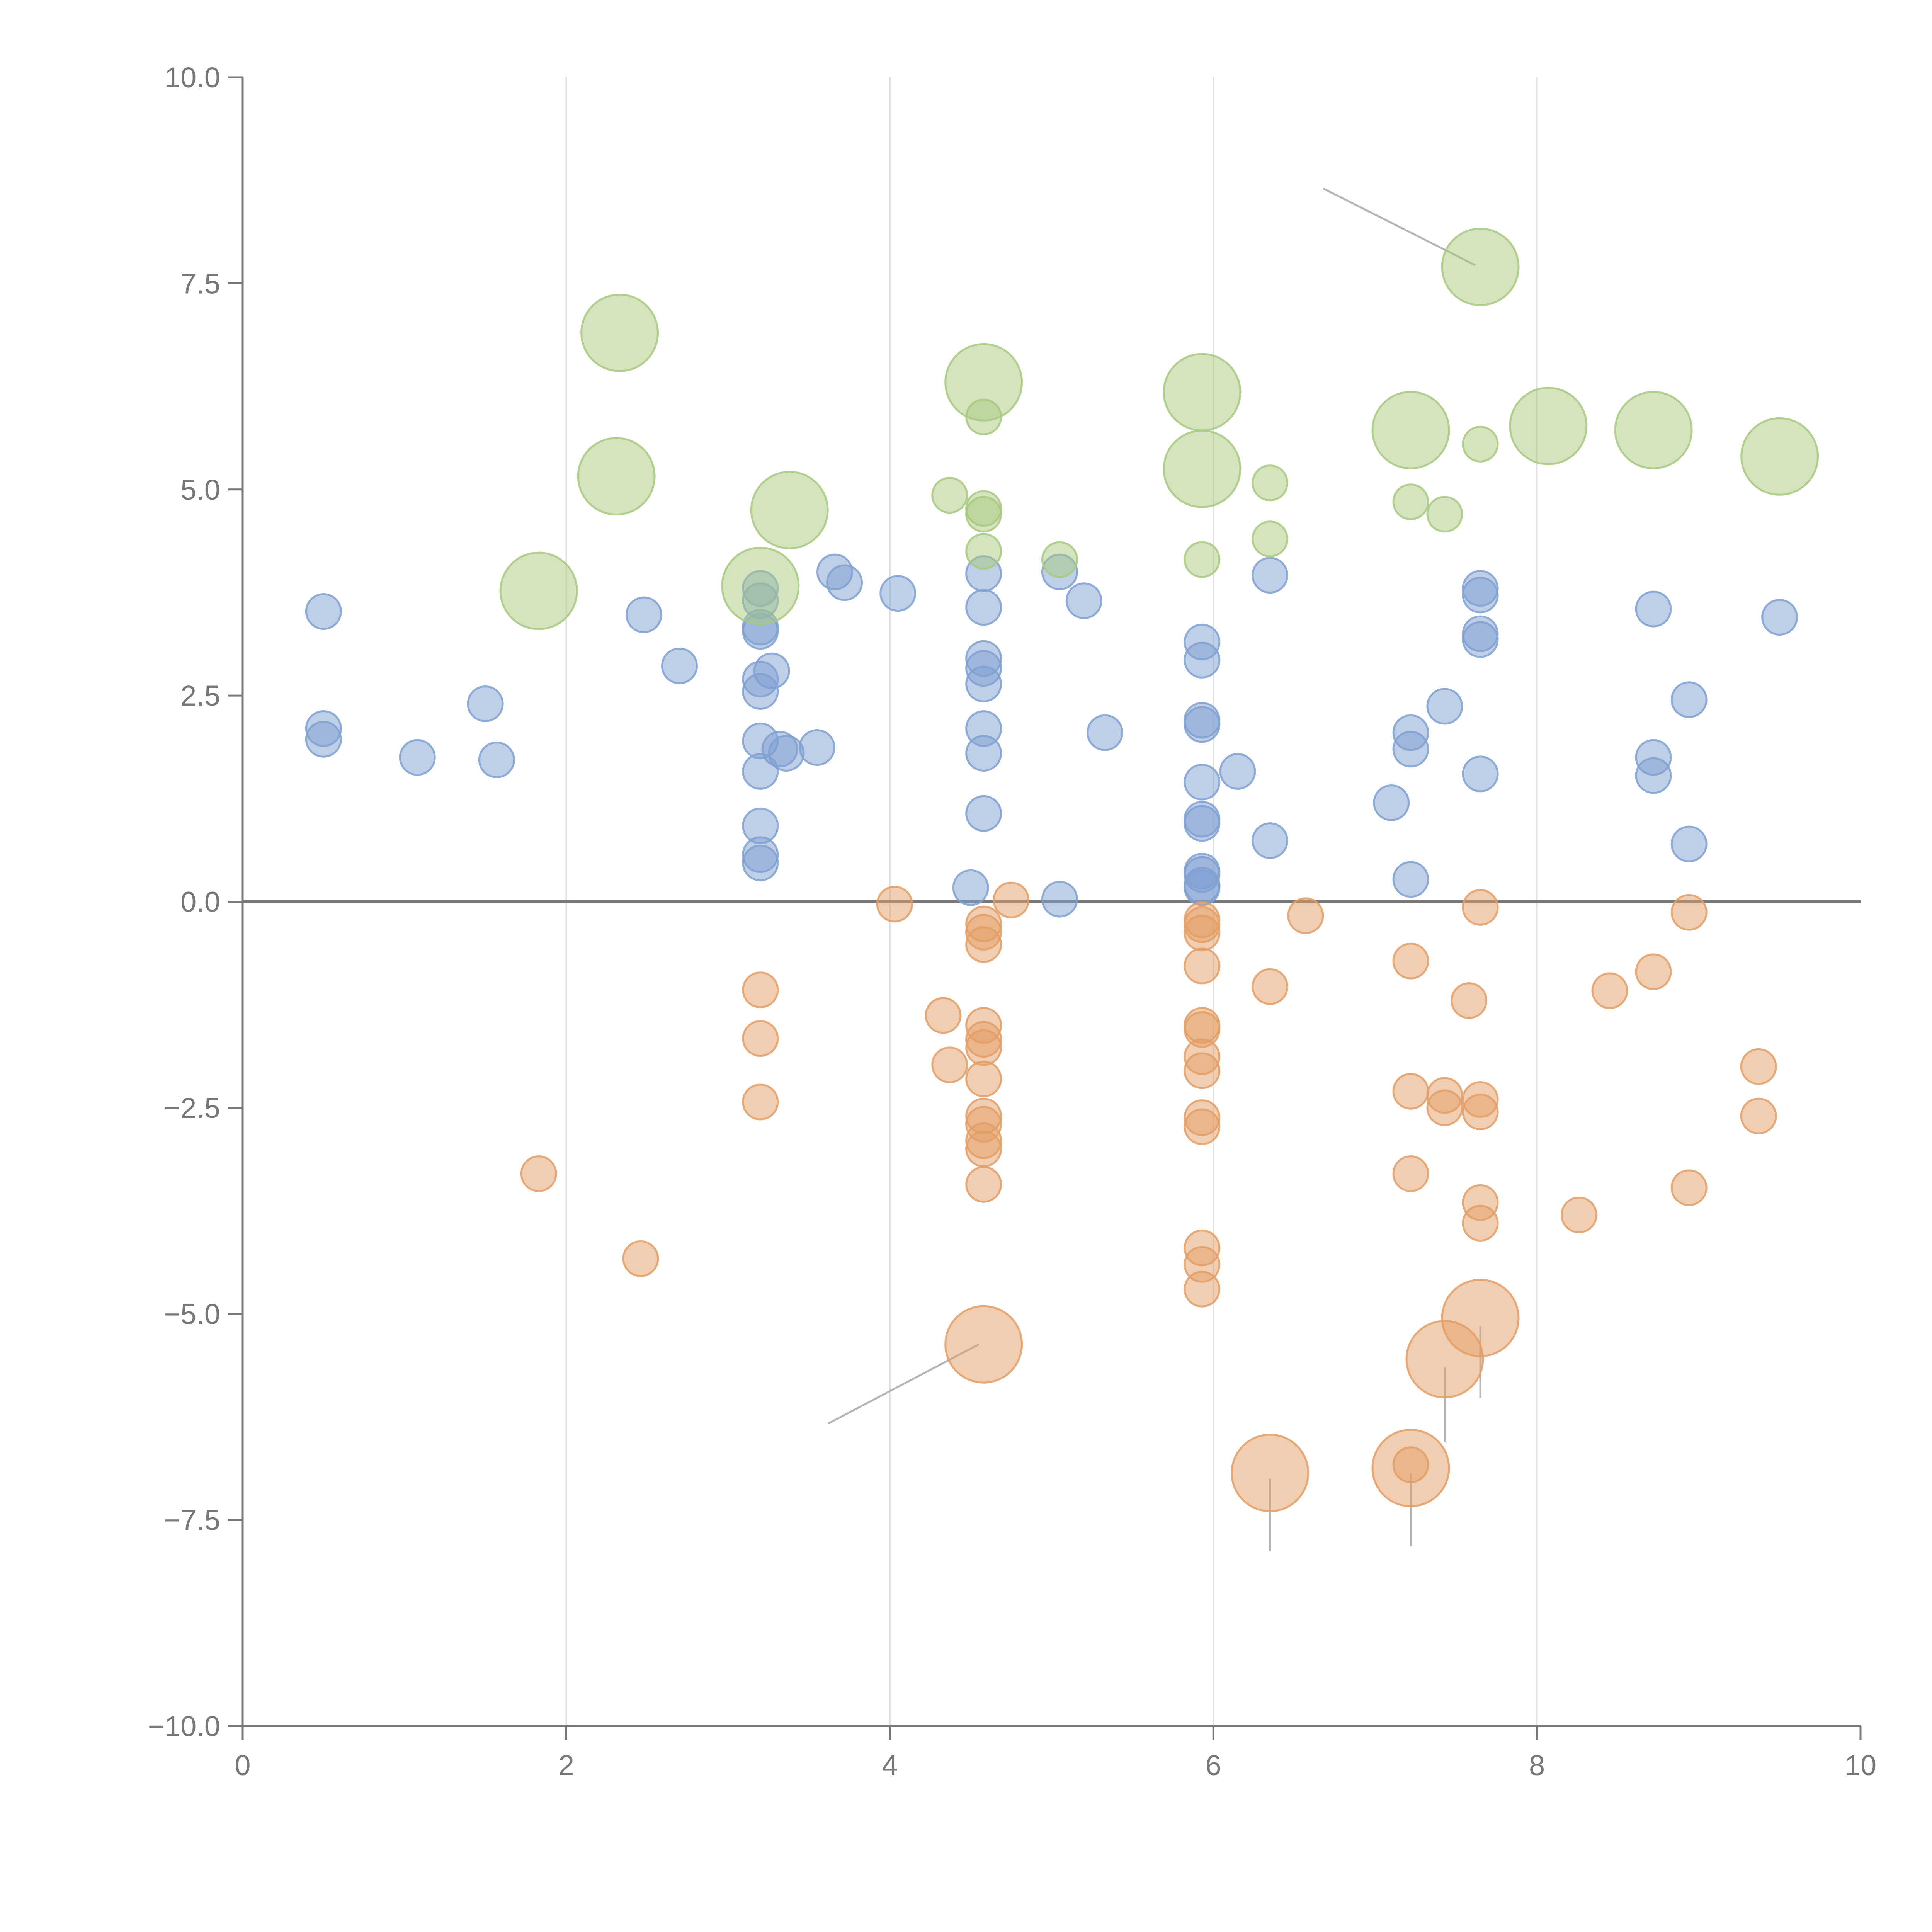 The width and height of the screenshot is (1932, 1932). Describe the element at coordinates (200, 902) in the screenshot. I see `y-tick-label: 0.0` at that location.